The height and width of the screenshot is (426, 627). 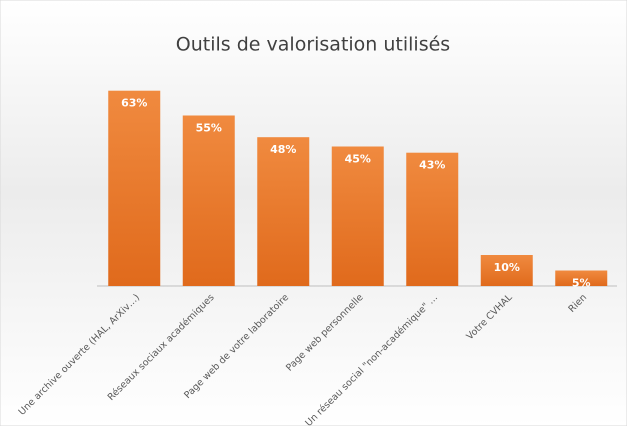 What do you see at coordinates (358, 159) in the screenshot?
I see `value-label: 45%` at bounding box center [358, 159].